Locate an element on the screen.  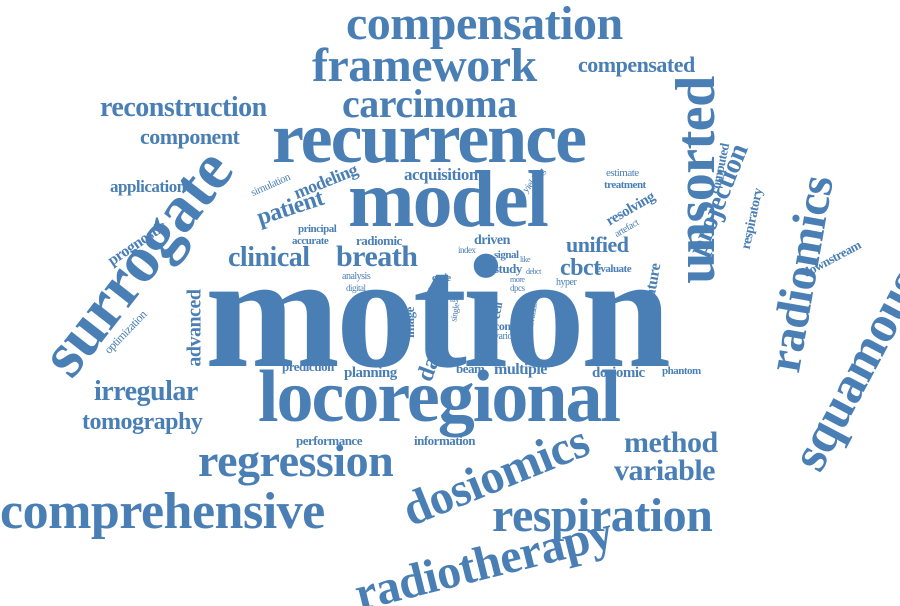
word-hyper: hyper is located at coordinates (566, 282).